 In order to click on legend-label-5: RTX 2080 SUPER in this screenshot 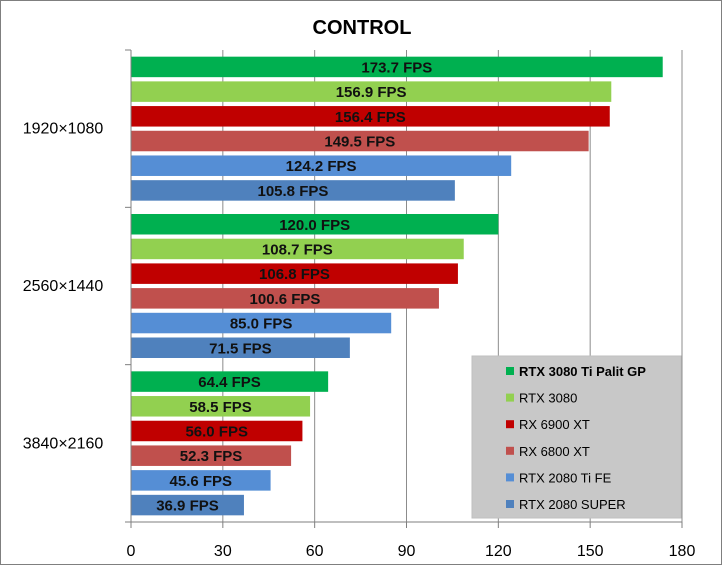, I will do `click(572, 504)`.